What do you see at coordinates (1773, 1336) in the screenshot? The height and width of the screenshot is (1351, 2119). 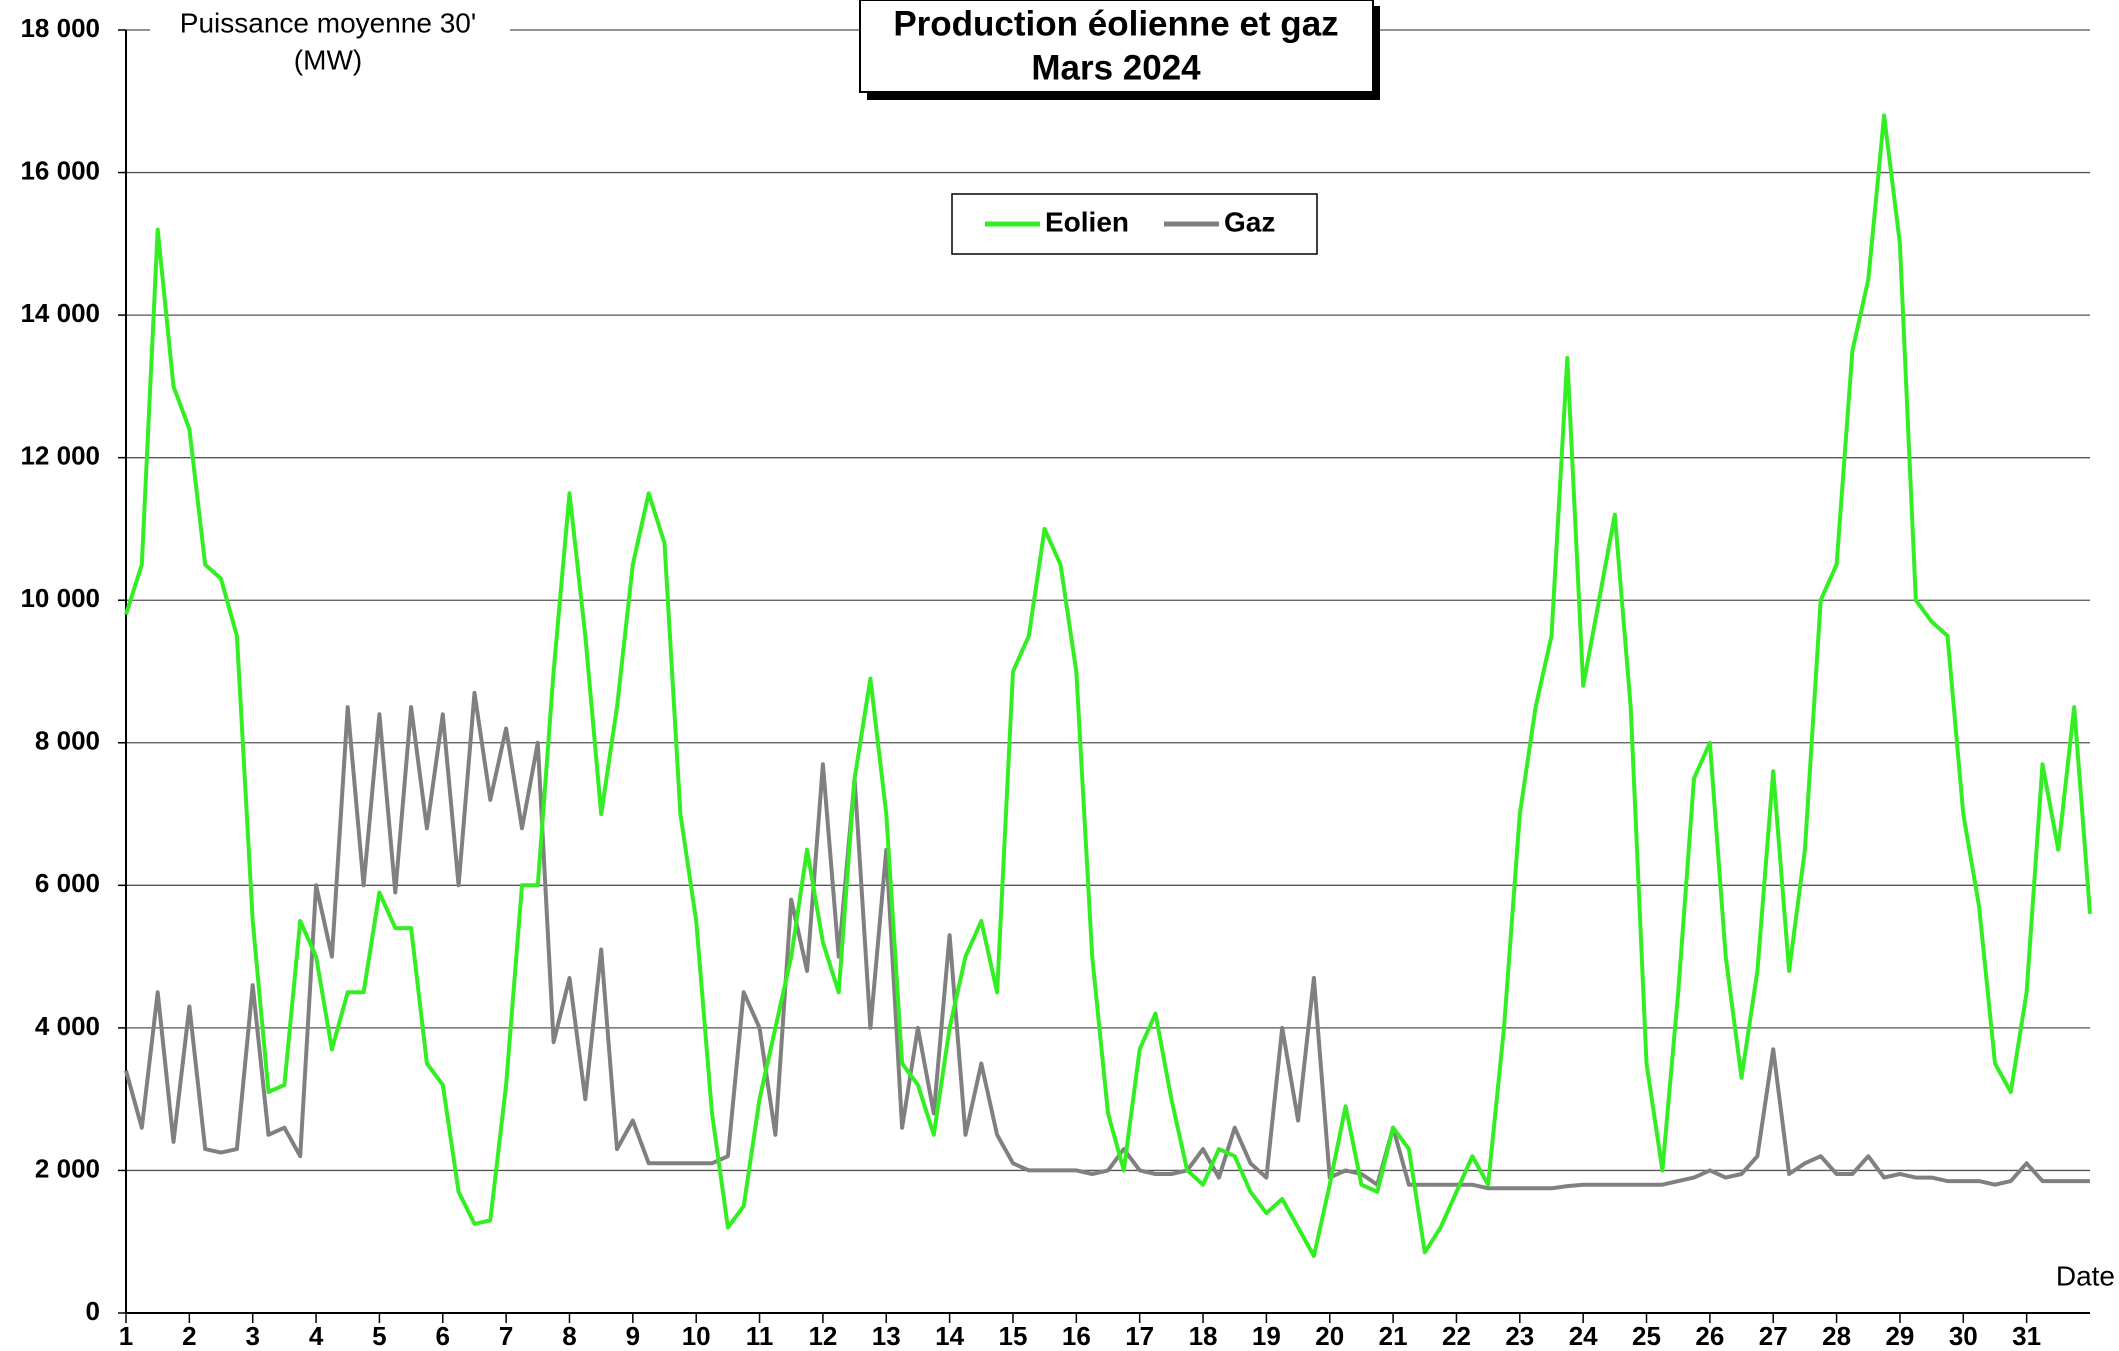 I see `x-tick-label: 27` at bounding box center [1773, 1336].